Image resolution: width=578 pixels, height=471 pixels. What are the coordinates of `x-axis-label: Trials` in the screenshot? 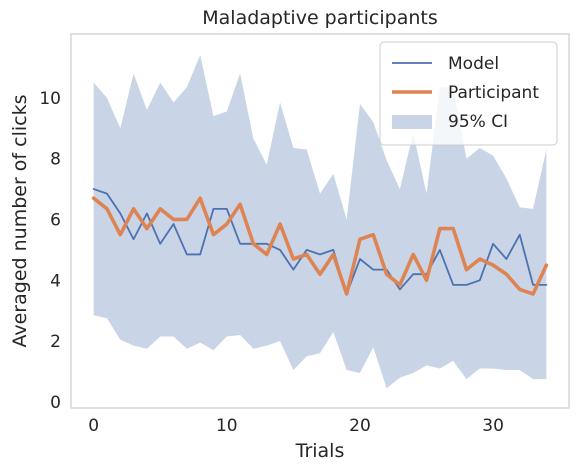 It's located at (320, 451).